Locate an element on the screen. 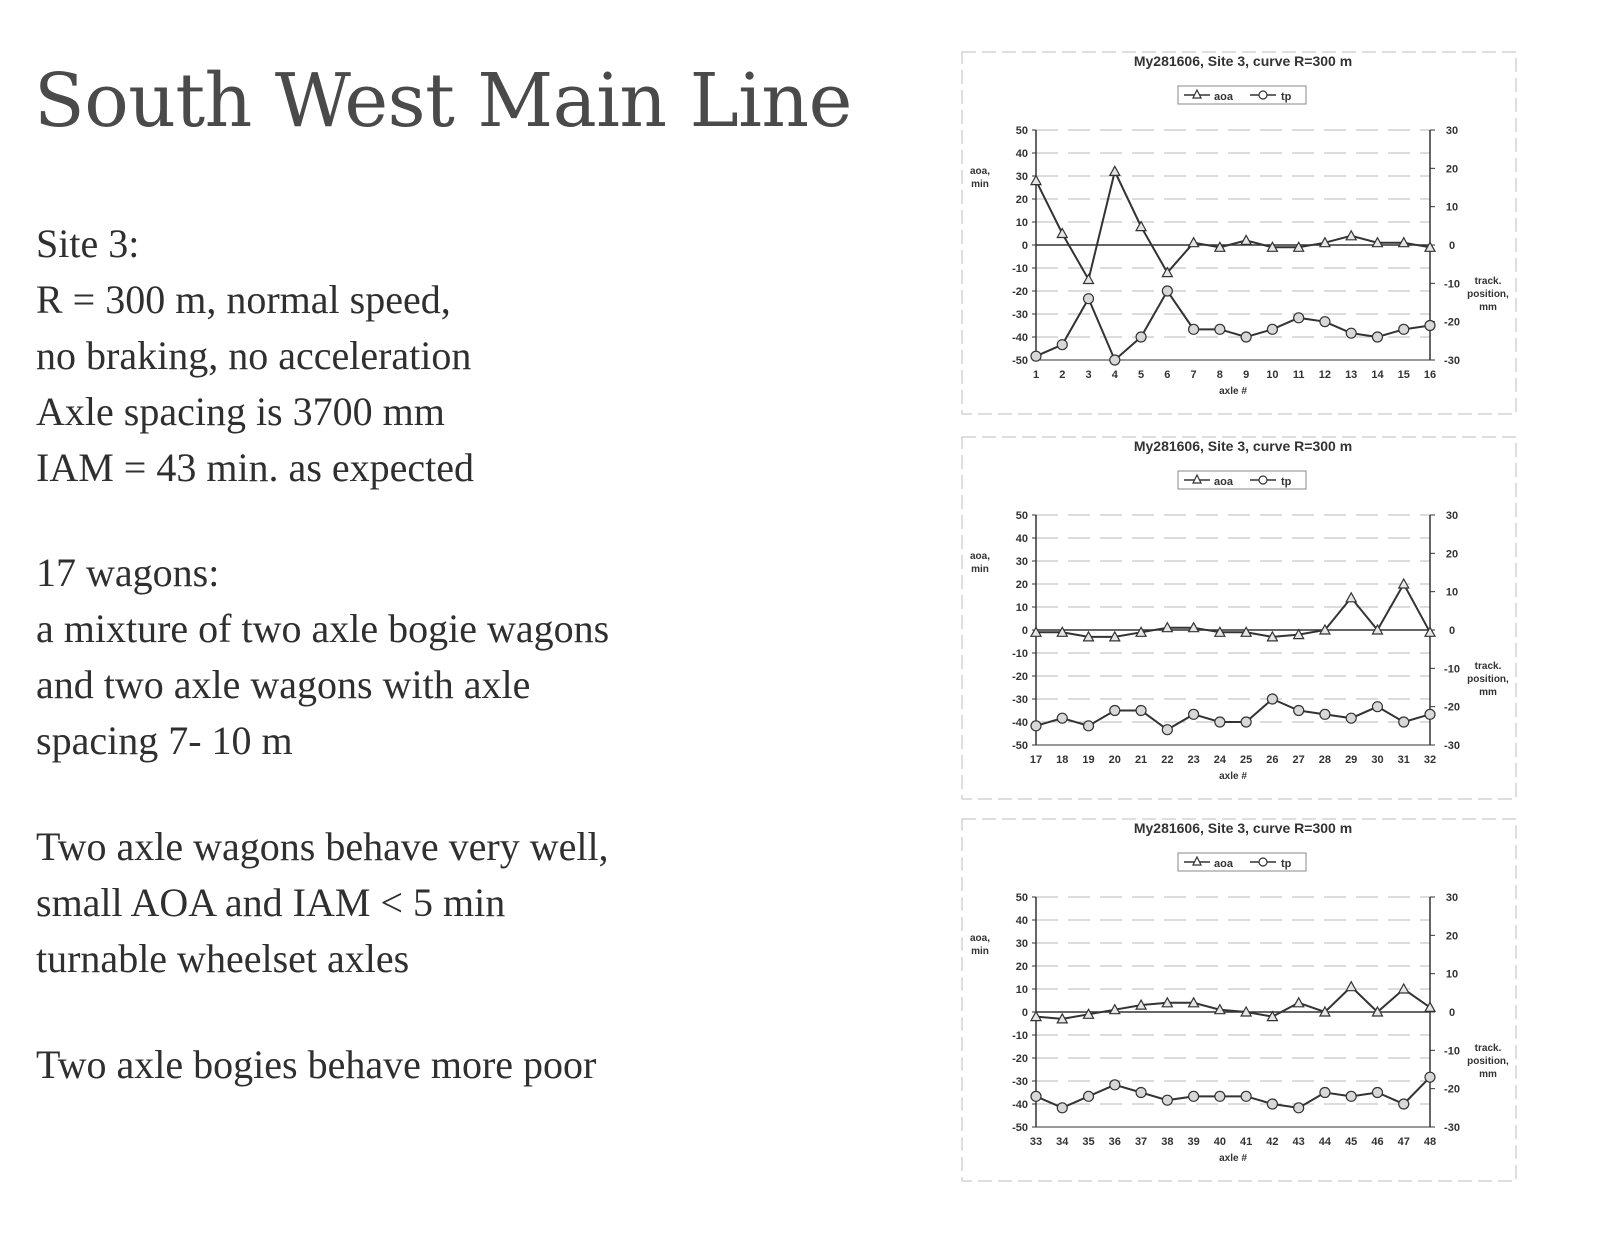  x-tick-label: 8 is located at coordinates (1220, 375).